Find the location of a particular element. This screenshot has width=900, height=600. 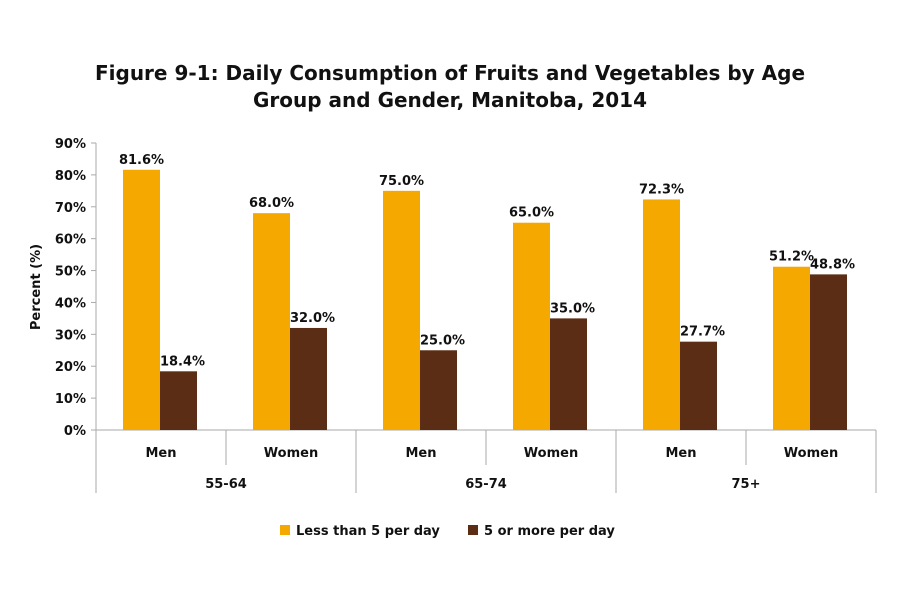

y-tick-label: 60% is located at coordinates (70, 240).